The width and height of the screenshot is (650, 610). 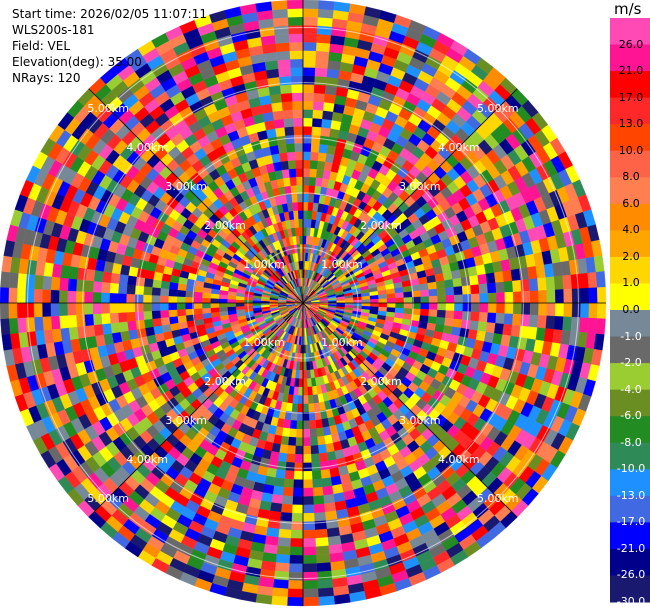 I want to click on field-label: Field: VEL, so click(x=41, y=46).